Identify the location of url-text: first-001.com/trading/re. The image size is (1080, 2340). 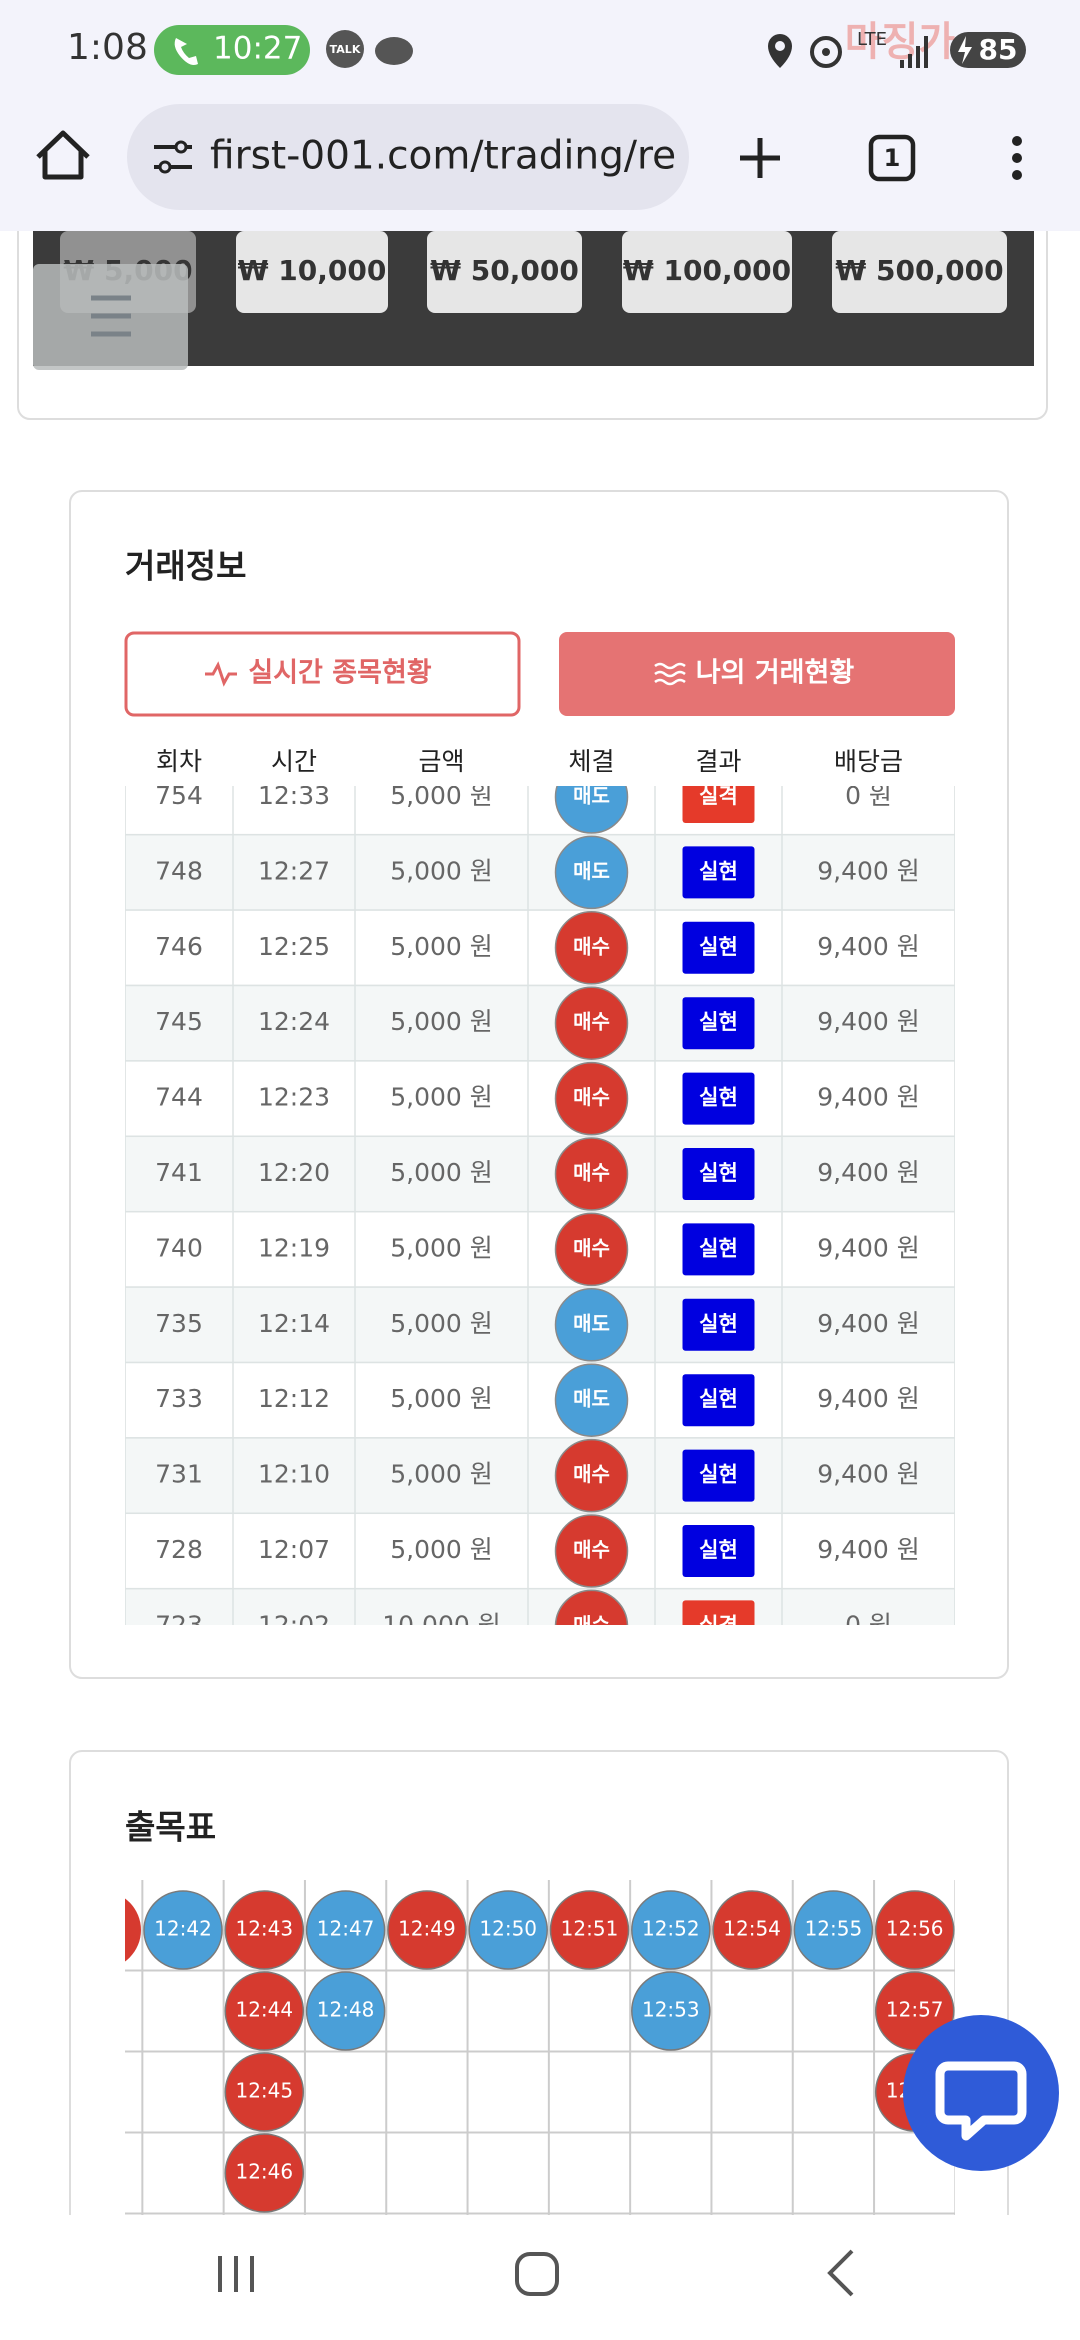
(443, 156).